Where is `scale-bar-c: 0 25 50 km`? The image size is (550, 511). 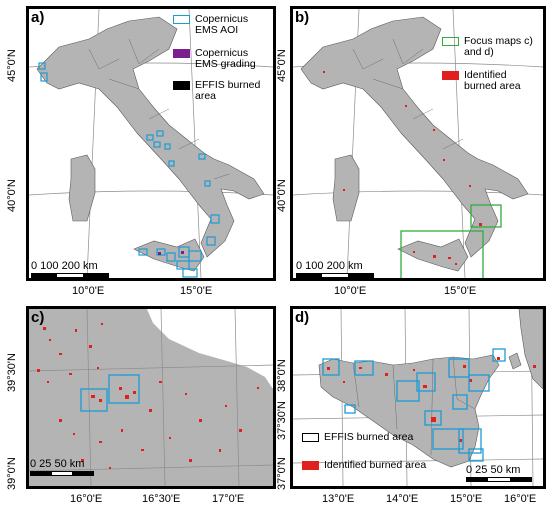
scale-bar-c: 0 25 50 km is located at coordinates (62, 467).